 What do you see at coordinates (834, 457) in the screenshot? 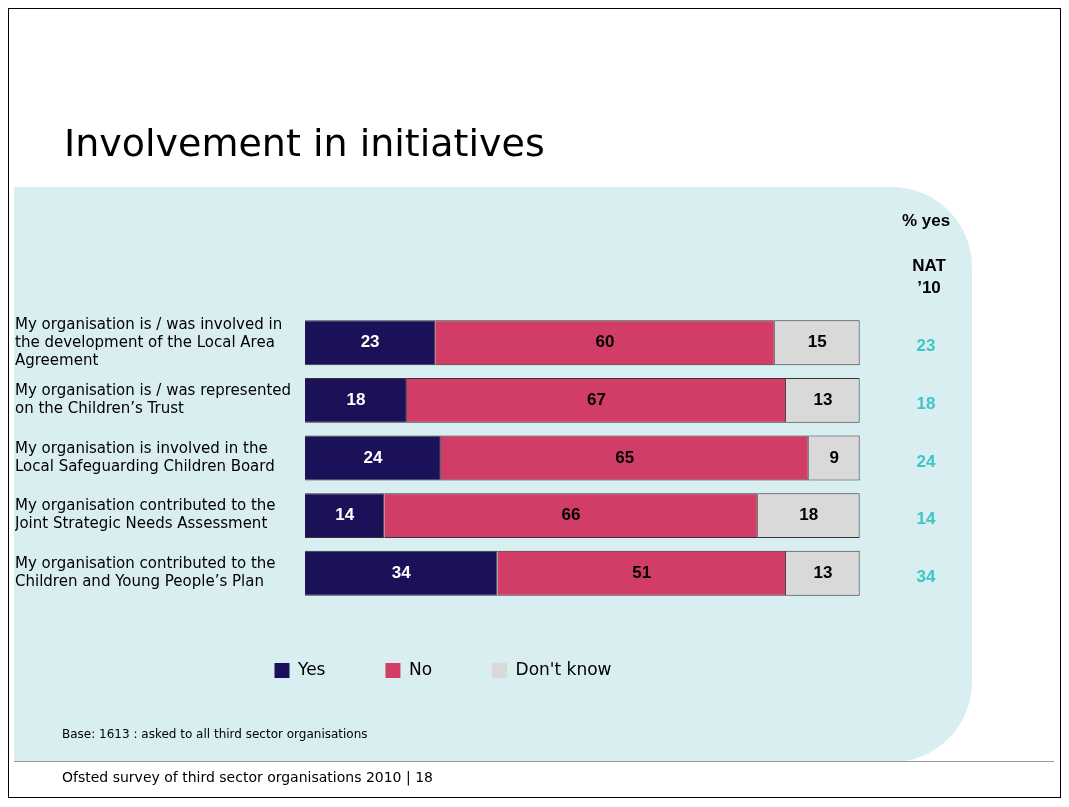
I see `data-label: 9` at bounding box center [834, 457].